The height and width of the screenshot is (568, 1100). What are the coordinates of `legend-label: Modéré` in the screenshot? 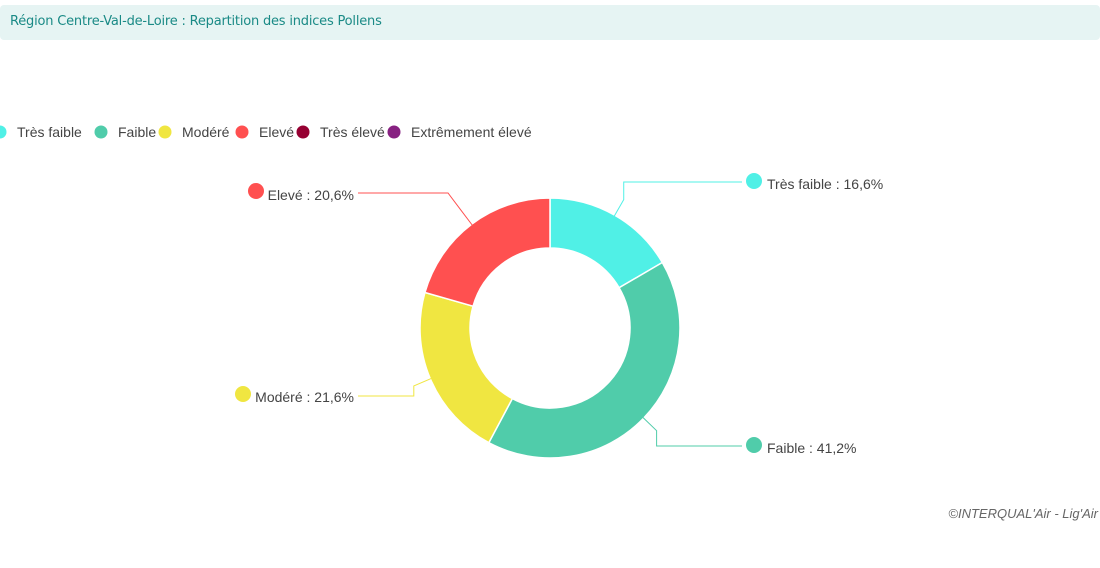 It's located at (206, 132).